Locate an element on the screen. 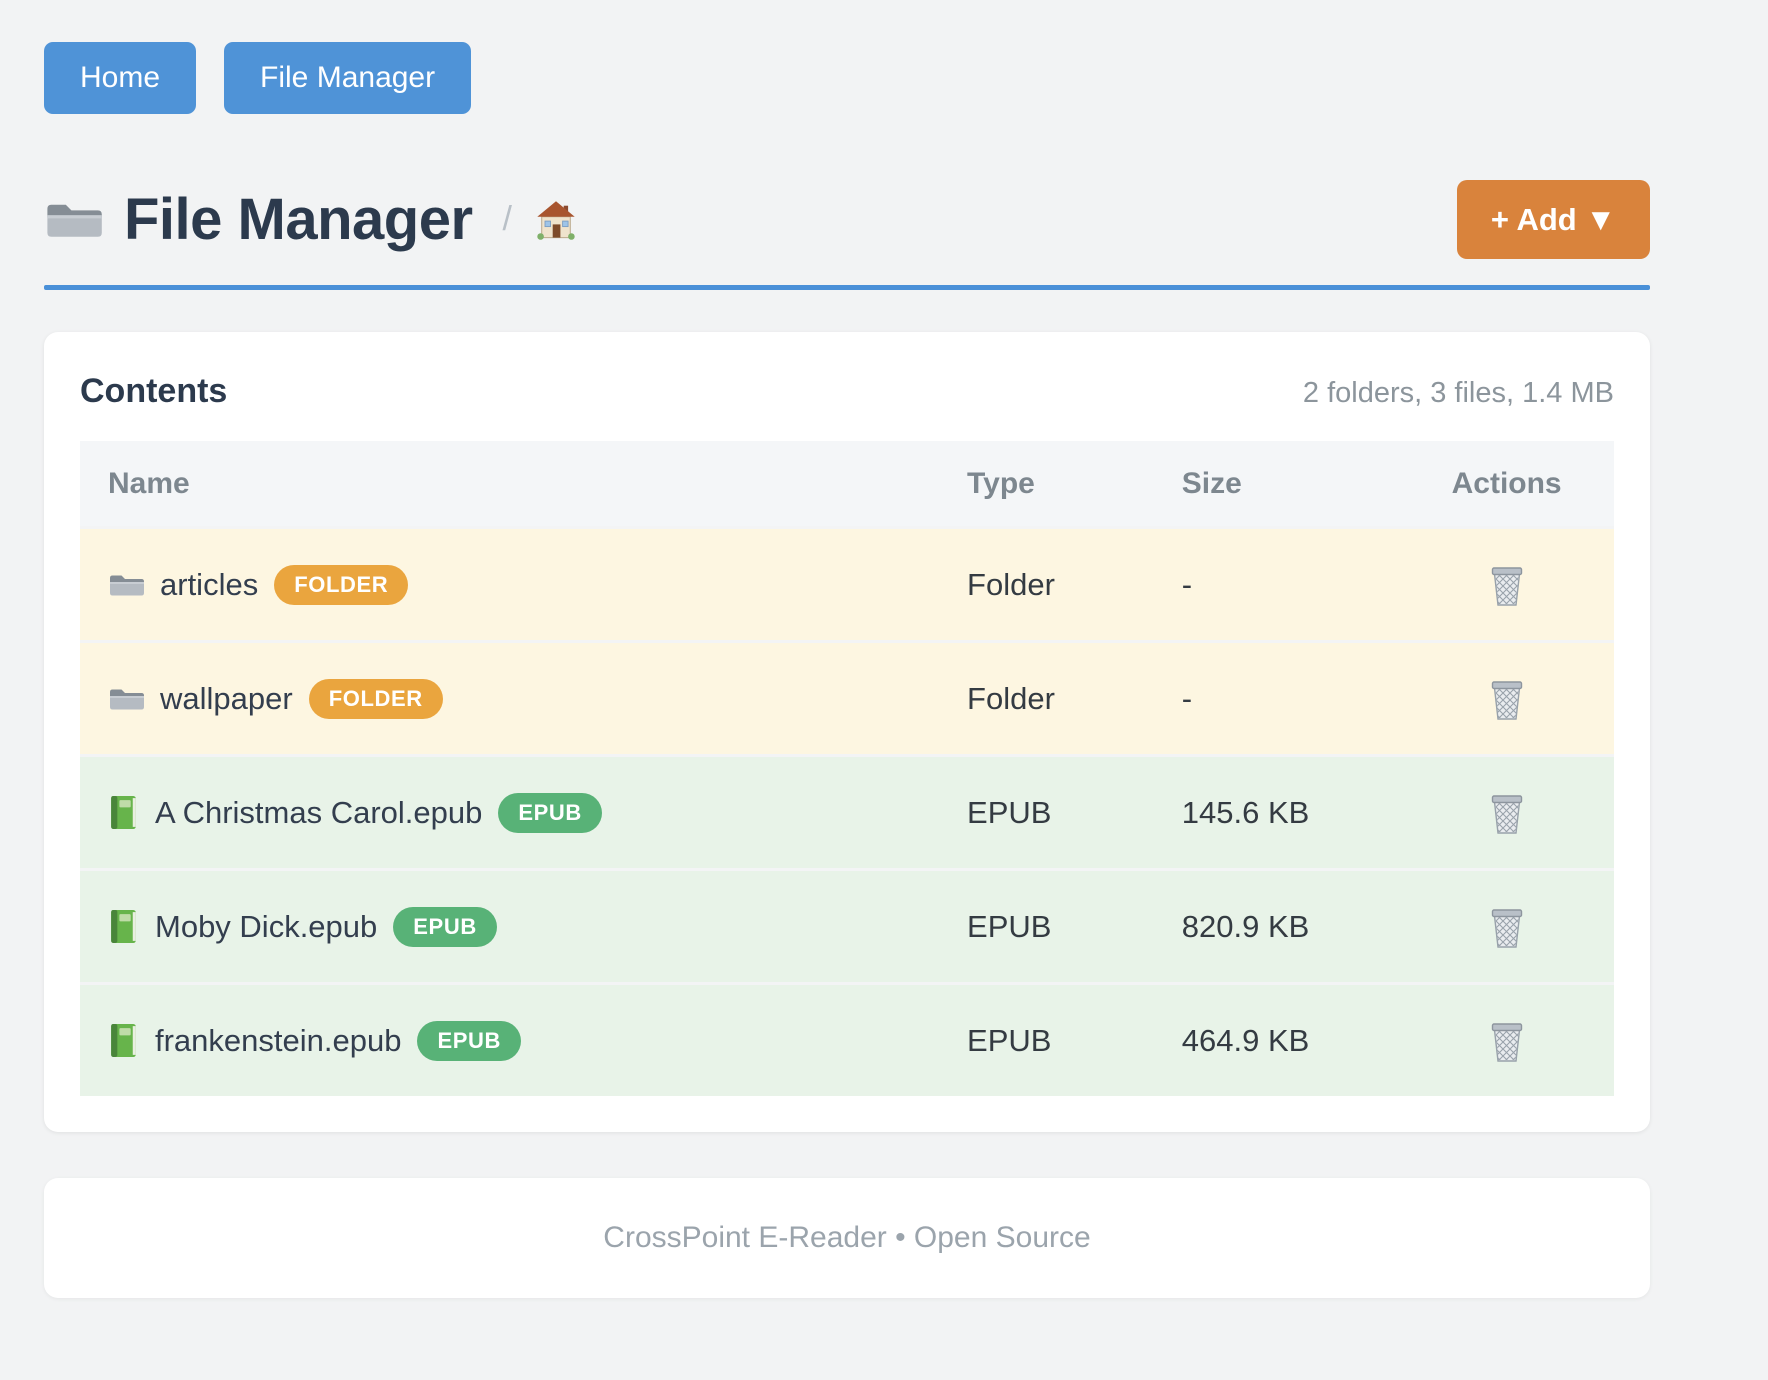 The image size is (1768, 1380). add-button: + Add ▼ is located at coordinates (1553, 219).